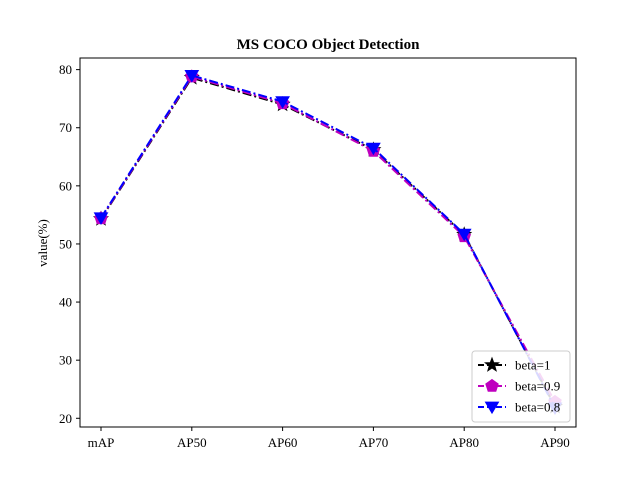  I want to click on legend-entry: beta=1, so click(514, 364).